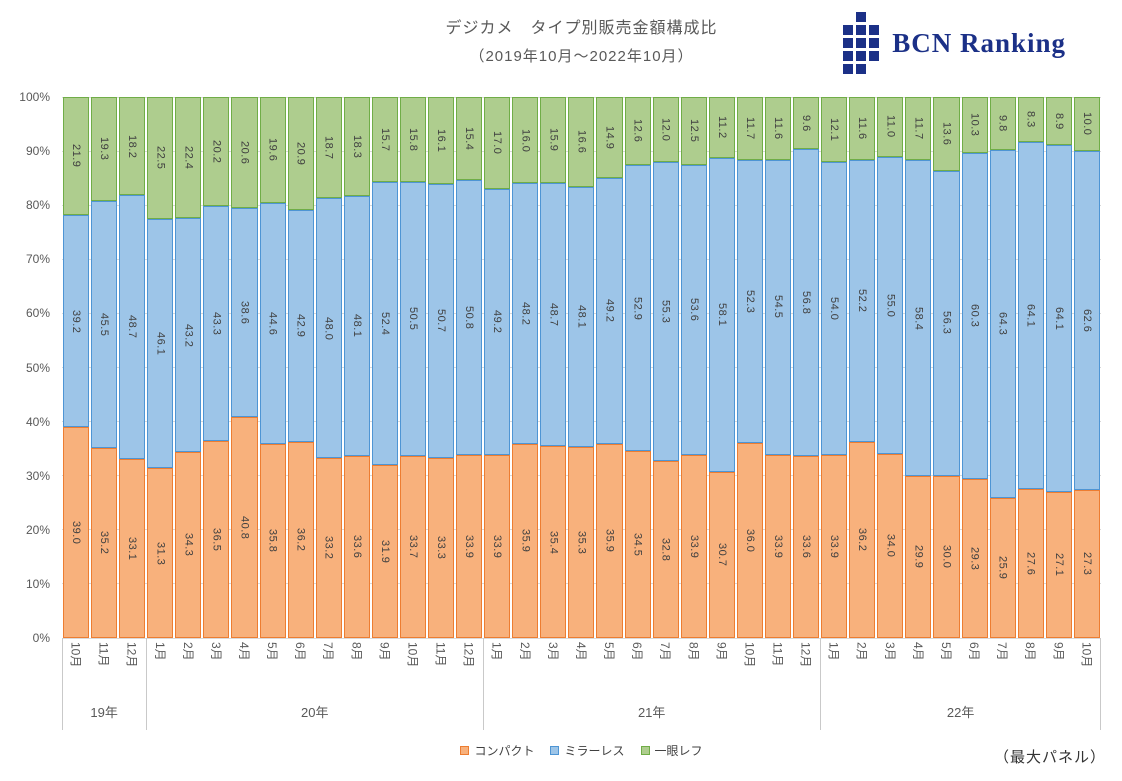  Describe the element at coordinates (1002, 124) in the screenshot. I see `segment-dslr: 9.8` at that location.